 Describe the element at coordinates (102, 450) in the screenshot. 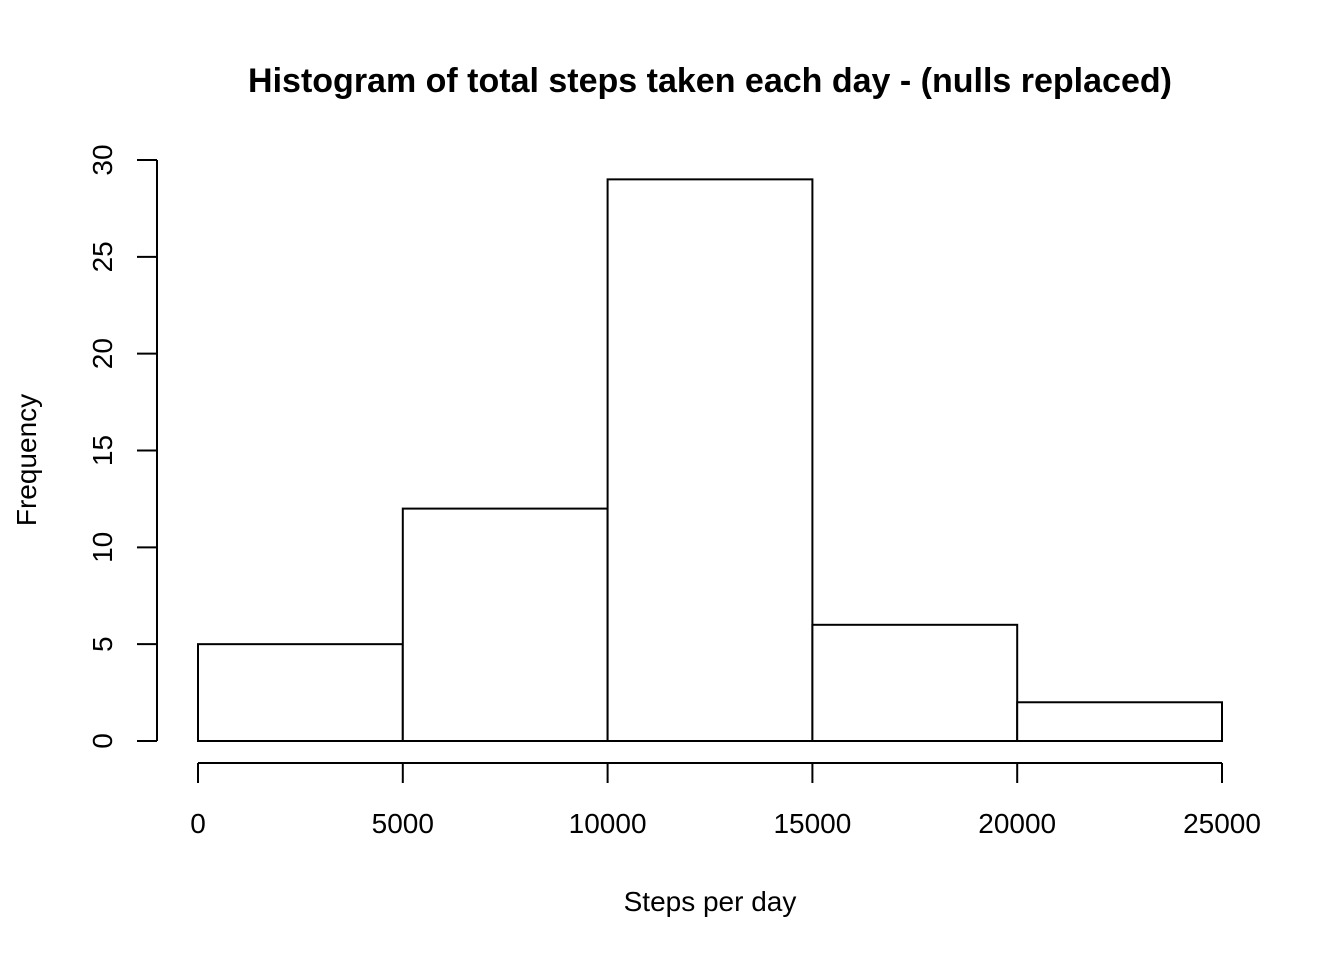

I see `y-tick-label: 15` at that location.